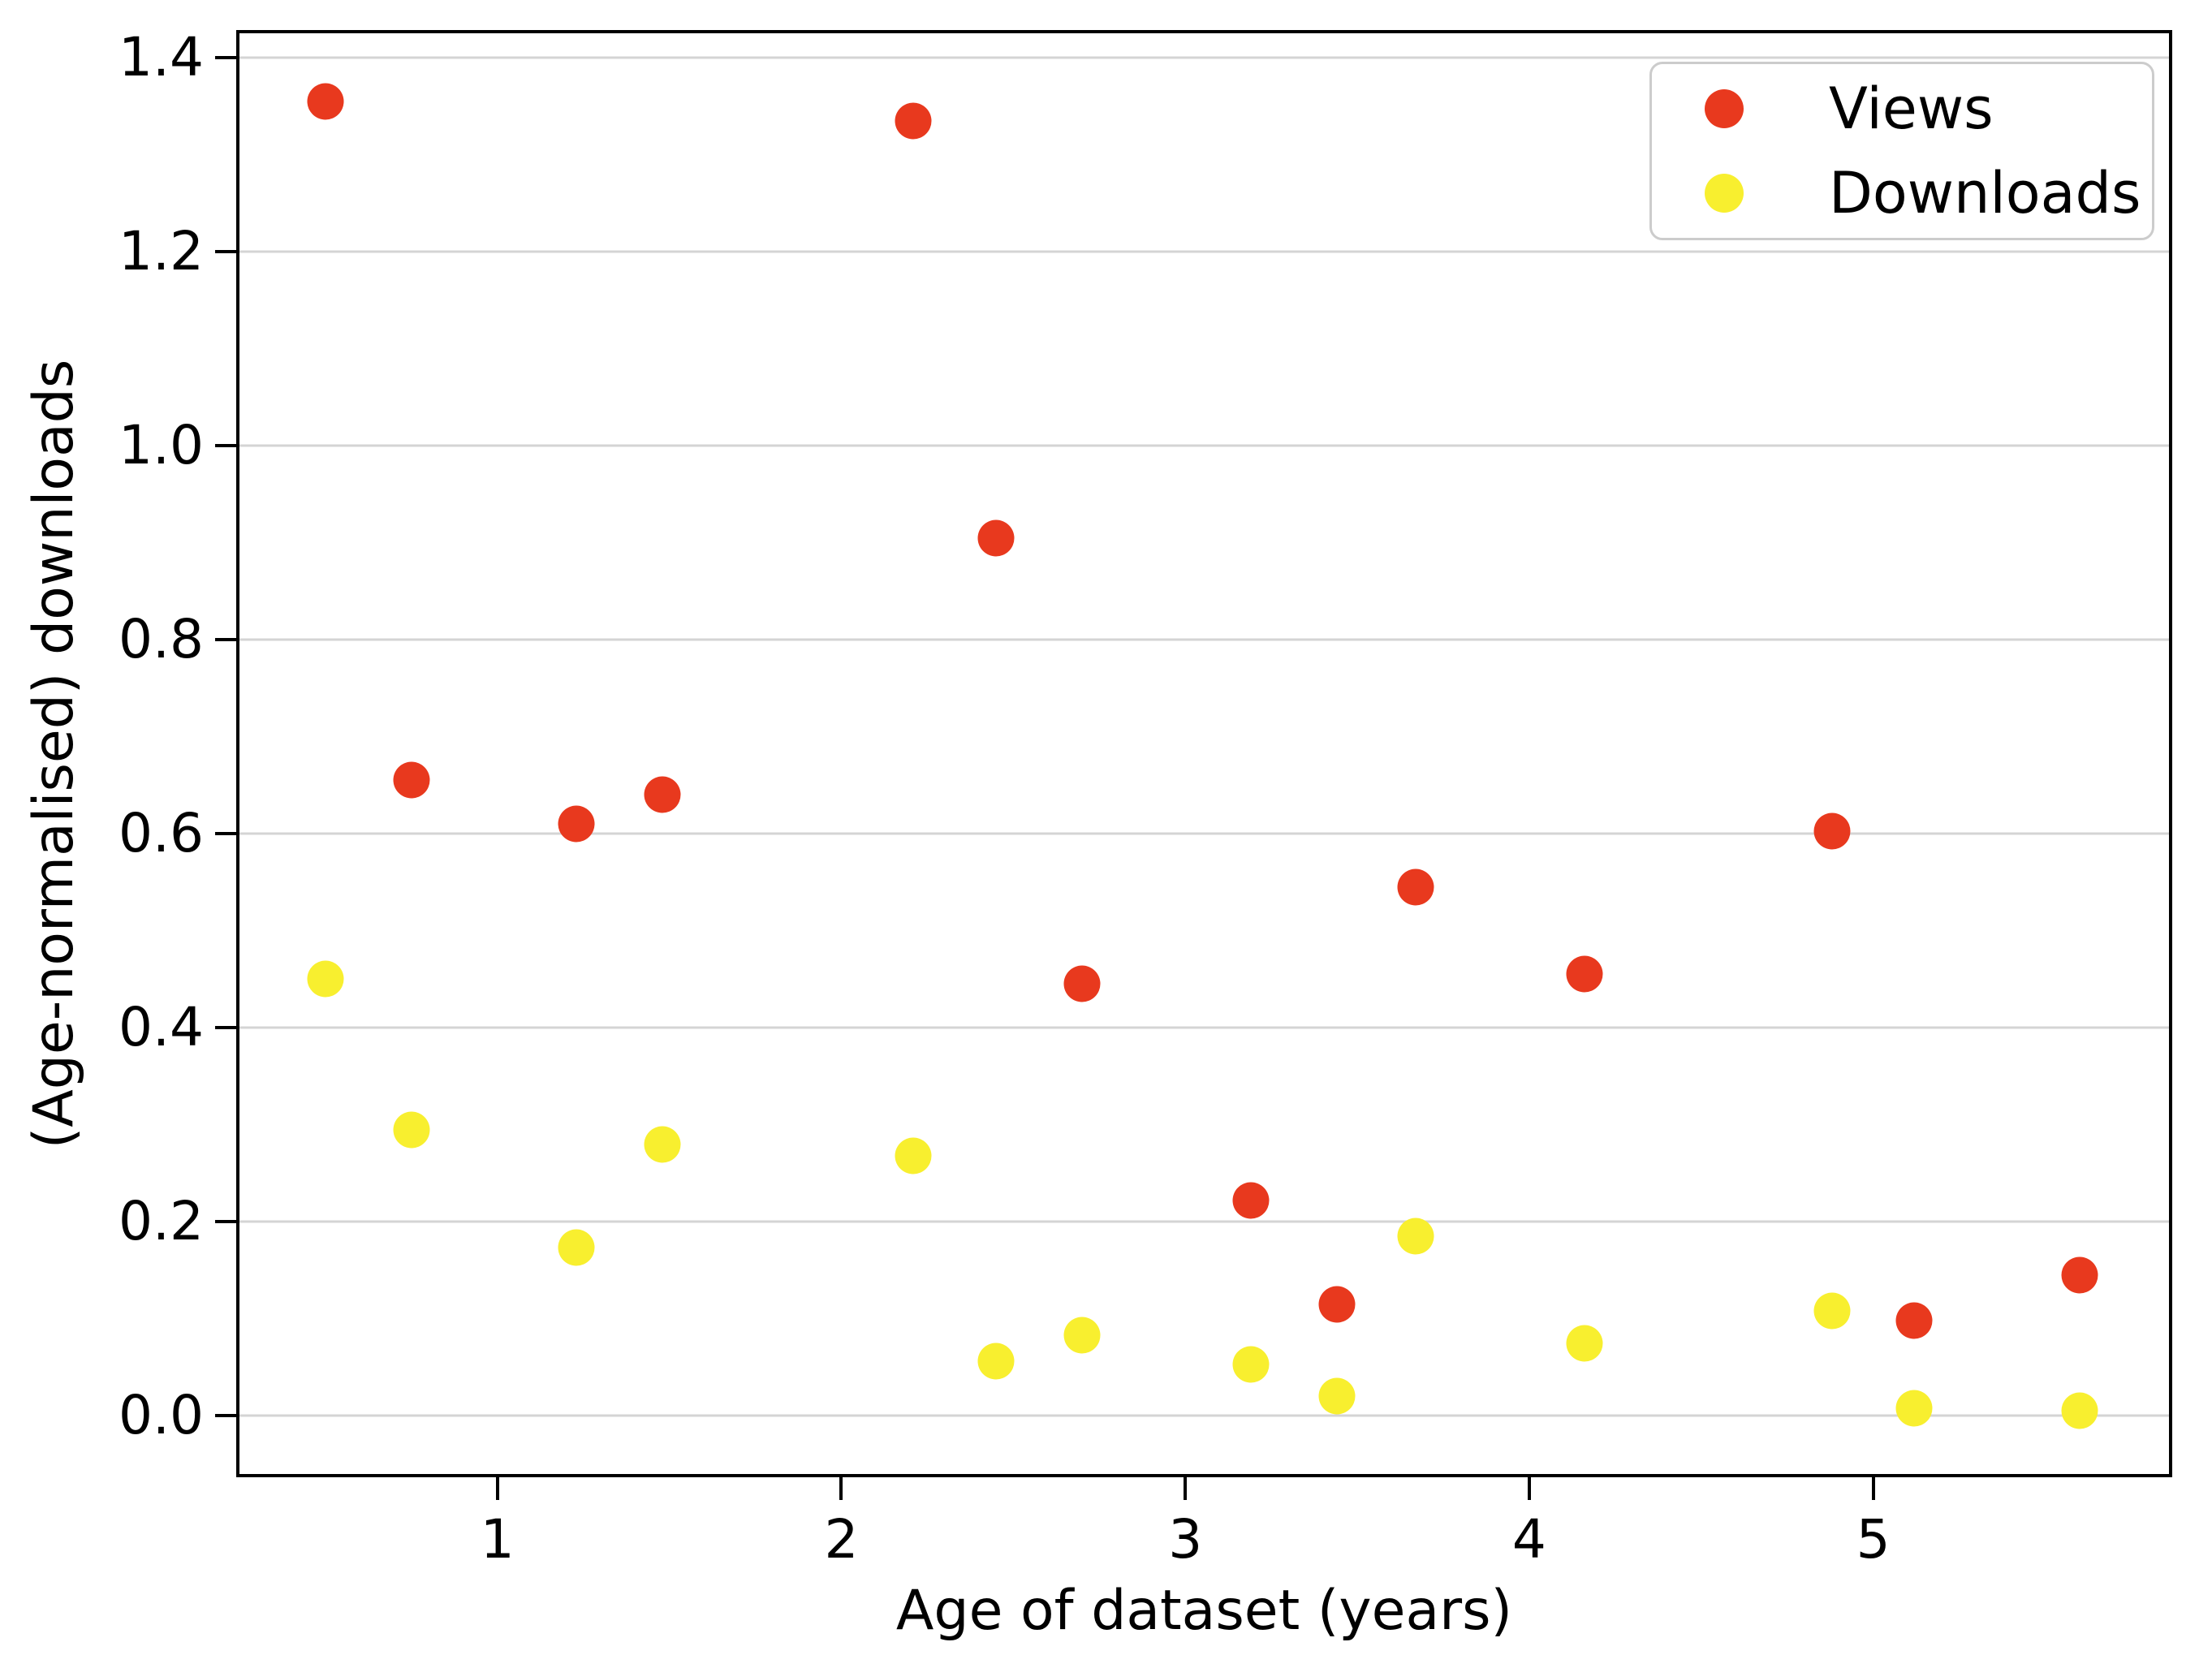  What do you see at coordinates (1911, 108) in the screenshot?
I see `legend-label-views: Views` at bounding box center [1911, 108].